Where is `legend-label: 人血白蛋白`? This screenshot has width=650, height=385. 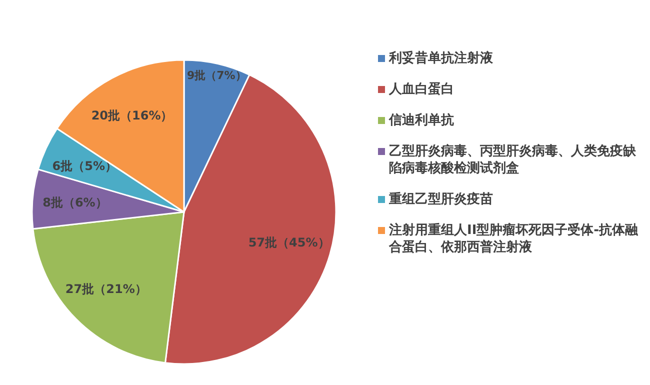 legend-label: 人血白蛋白 is located at coordinates (421, 89).